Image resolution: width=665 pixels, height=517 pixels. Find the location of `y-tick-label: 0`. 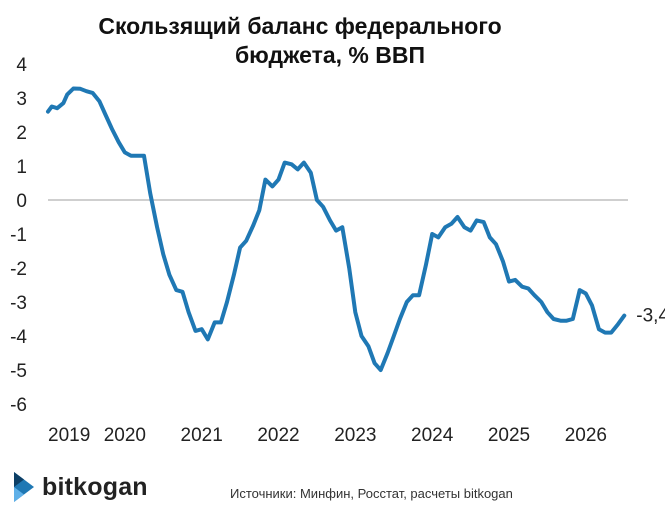

y-tick-label: 0 is located at coordinates (21, 201).